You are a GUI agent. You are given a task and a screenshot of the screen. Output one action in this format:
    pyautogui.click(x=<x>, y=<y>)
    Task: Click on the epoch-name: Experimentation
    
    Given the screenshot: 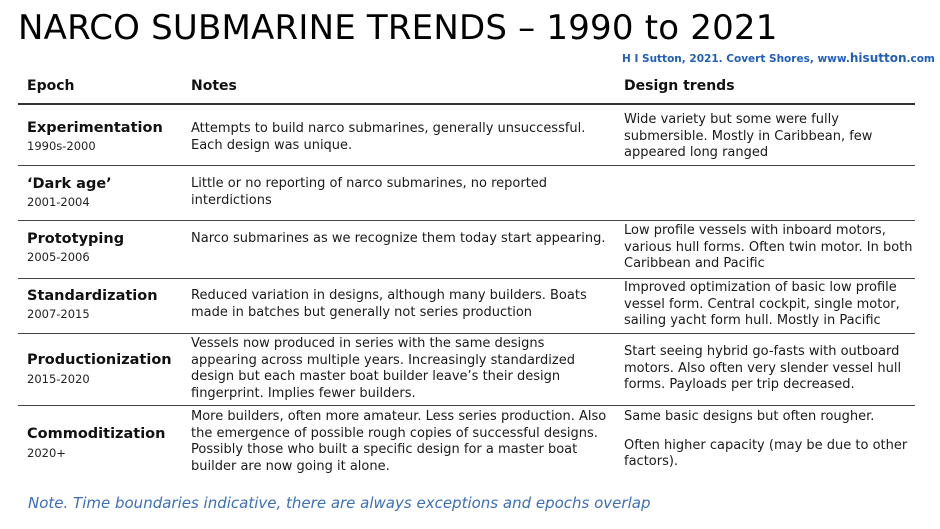 What is the action you would take?
    pyautogui.click(x=95, y=128)
    